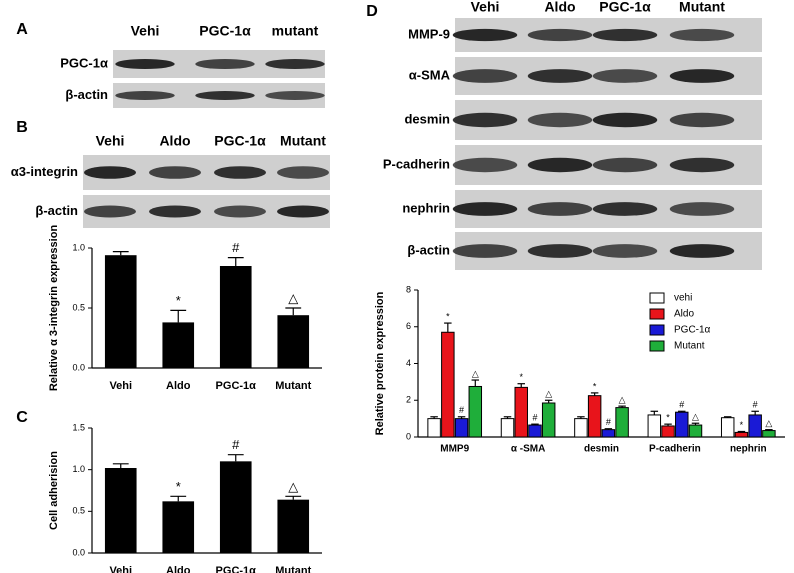 The width and height of the screenshot is (794, 573). What do you see at coordinates (426, 207) in the screenshot?
I see `blot-row-label: nephrin` at bounding box center [426, 207].